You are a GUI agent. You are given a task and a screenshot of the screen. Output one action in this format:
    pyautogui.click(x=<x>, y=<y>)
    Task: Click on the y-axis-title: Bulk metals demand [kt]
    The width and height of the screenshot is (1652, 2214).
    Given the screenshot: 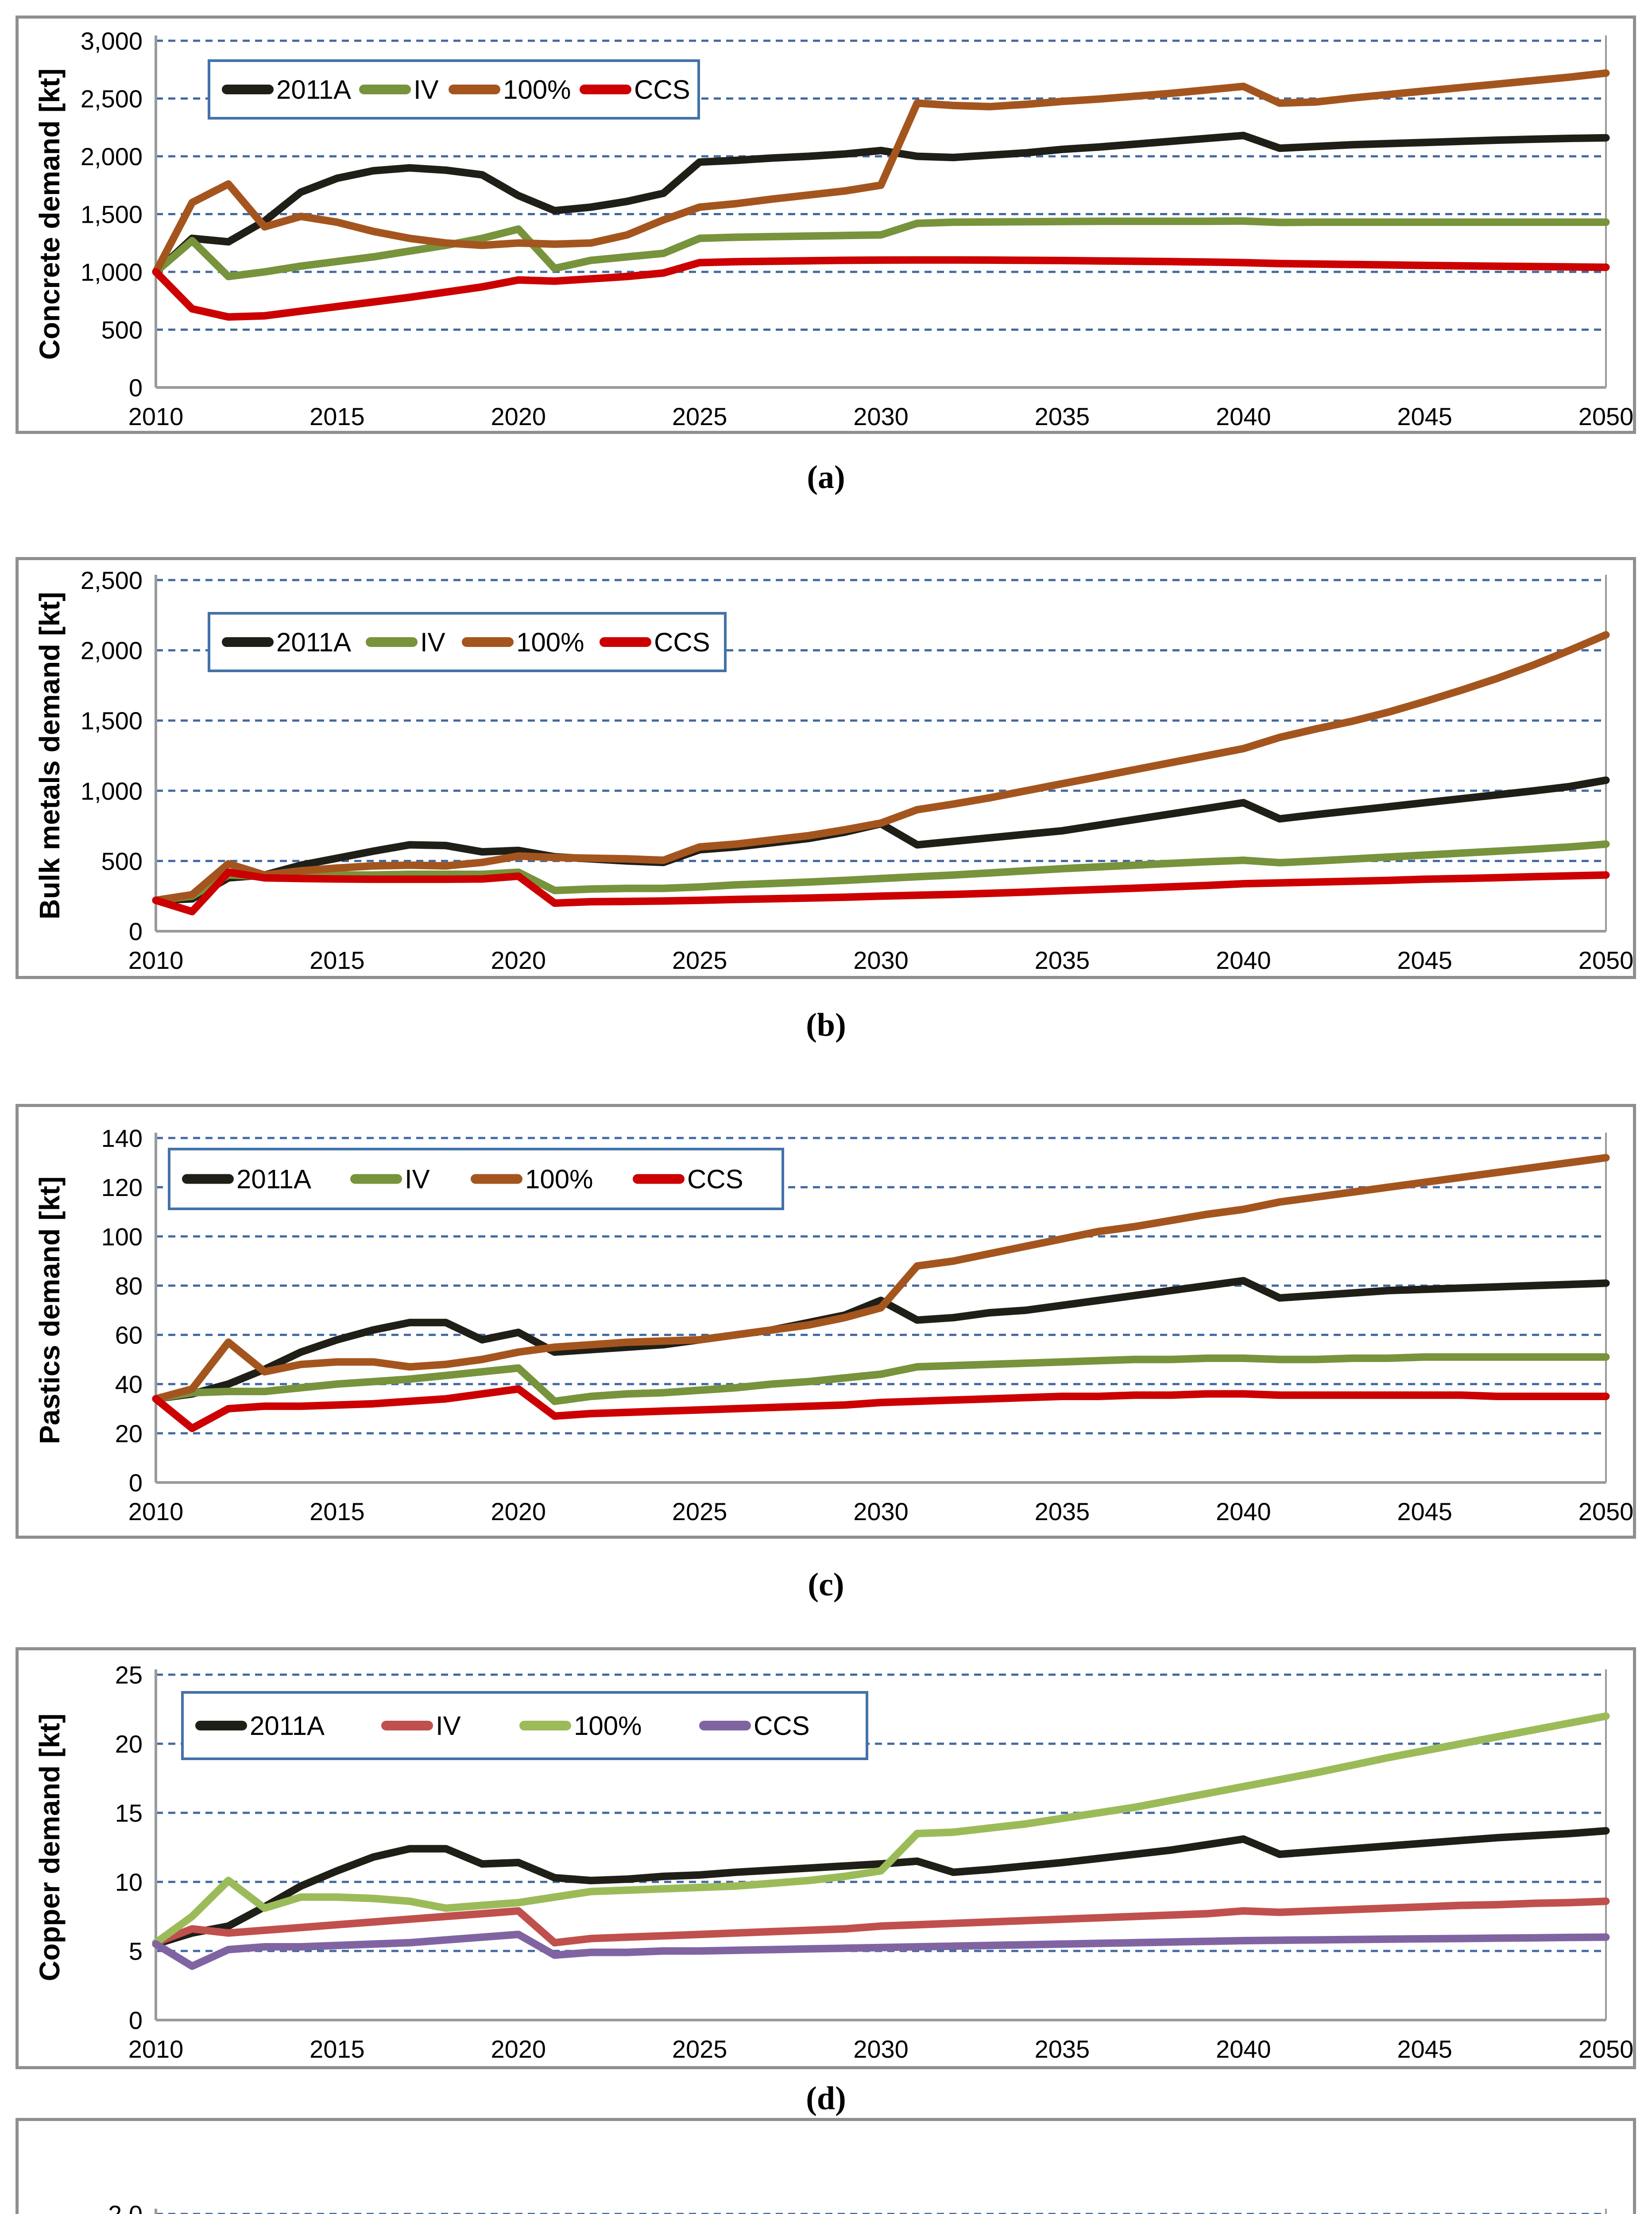 What is the action you would take?
    pyautogui.click(x=50, y=756)
    